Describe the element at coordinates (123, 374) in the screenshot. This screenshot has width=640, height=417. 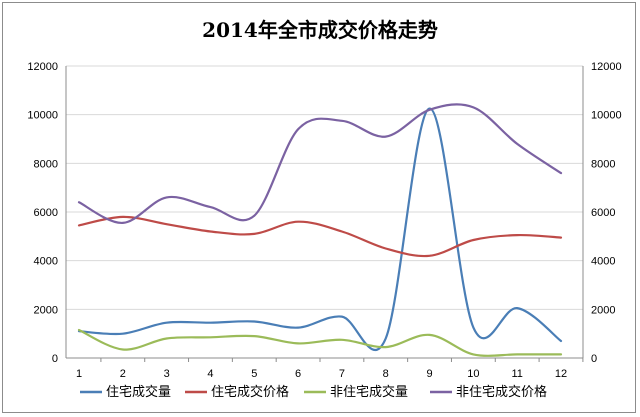
I see `x-tick-label: 2` at that location.